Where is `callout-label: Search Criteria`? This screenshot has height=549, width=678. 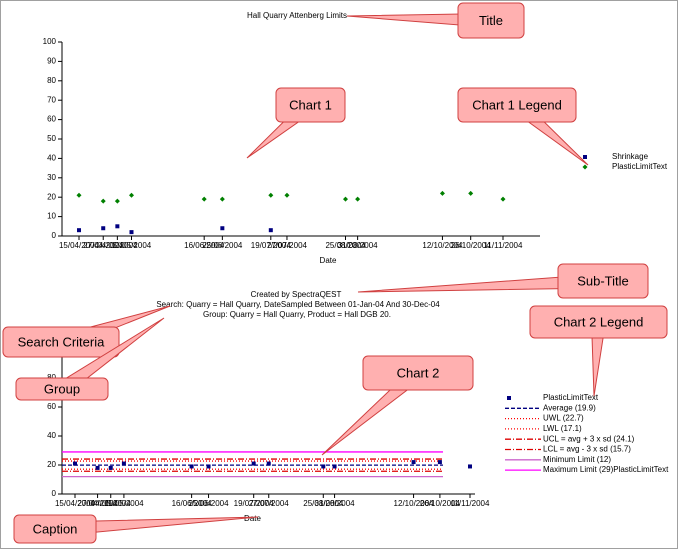
callout-label: Search Criteria is located at coordinates (61, 341).